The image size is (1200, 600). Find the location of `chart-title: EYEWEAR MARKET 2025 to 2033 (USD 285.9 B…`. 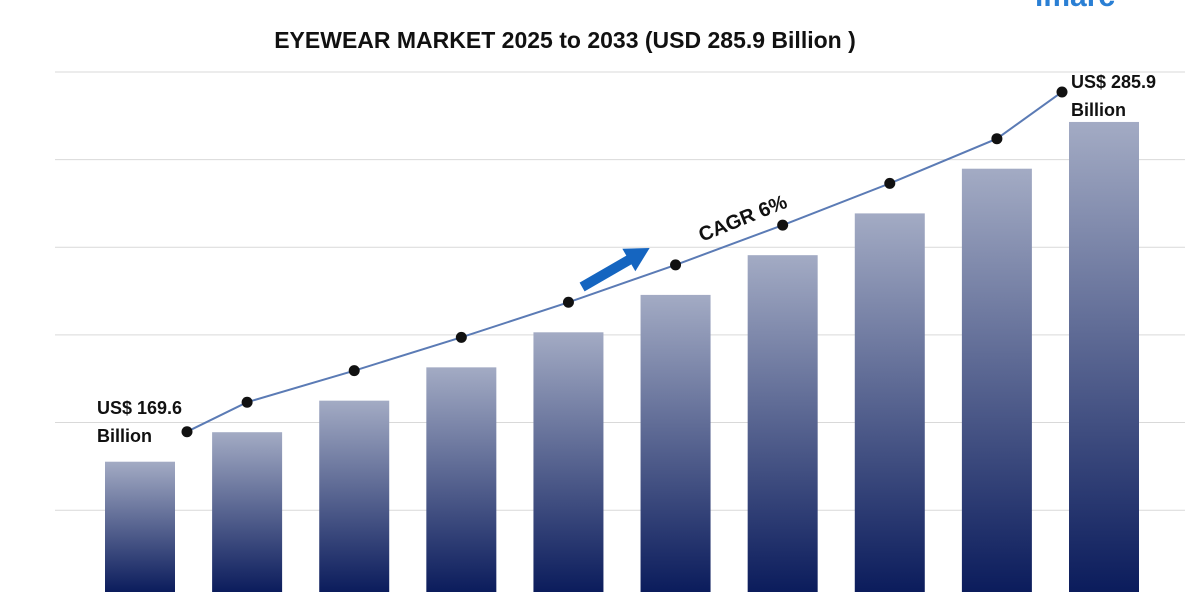

chart-title: EYEWEAR MARKET 2025 to 2033 (USD 285.9 B… is located at coordinates (565, 40).